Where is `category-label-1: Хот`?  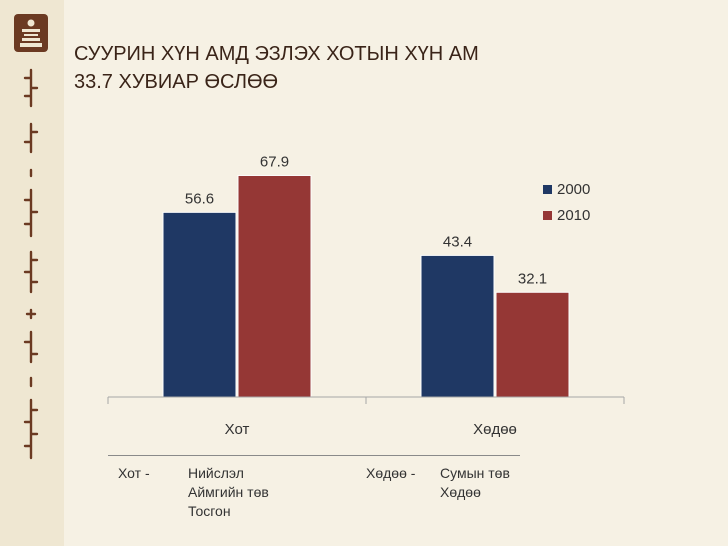
category-label-1: Хот is located at coordinates (237, 429).